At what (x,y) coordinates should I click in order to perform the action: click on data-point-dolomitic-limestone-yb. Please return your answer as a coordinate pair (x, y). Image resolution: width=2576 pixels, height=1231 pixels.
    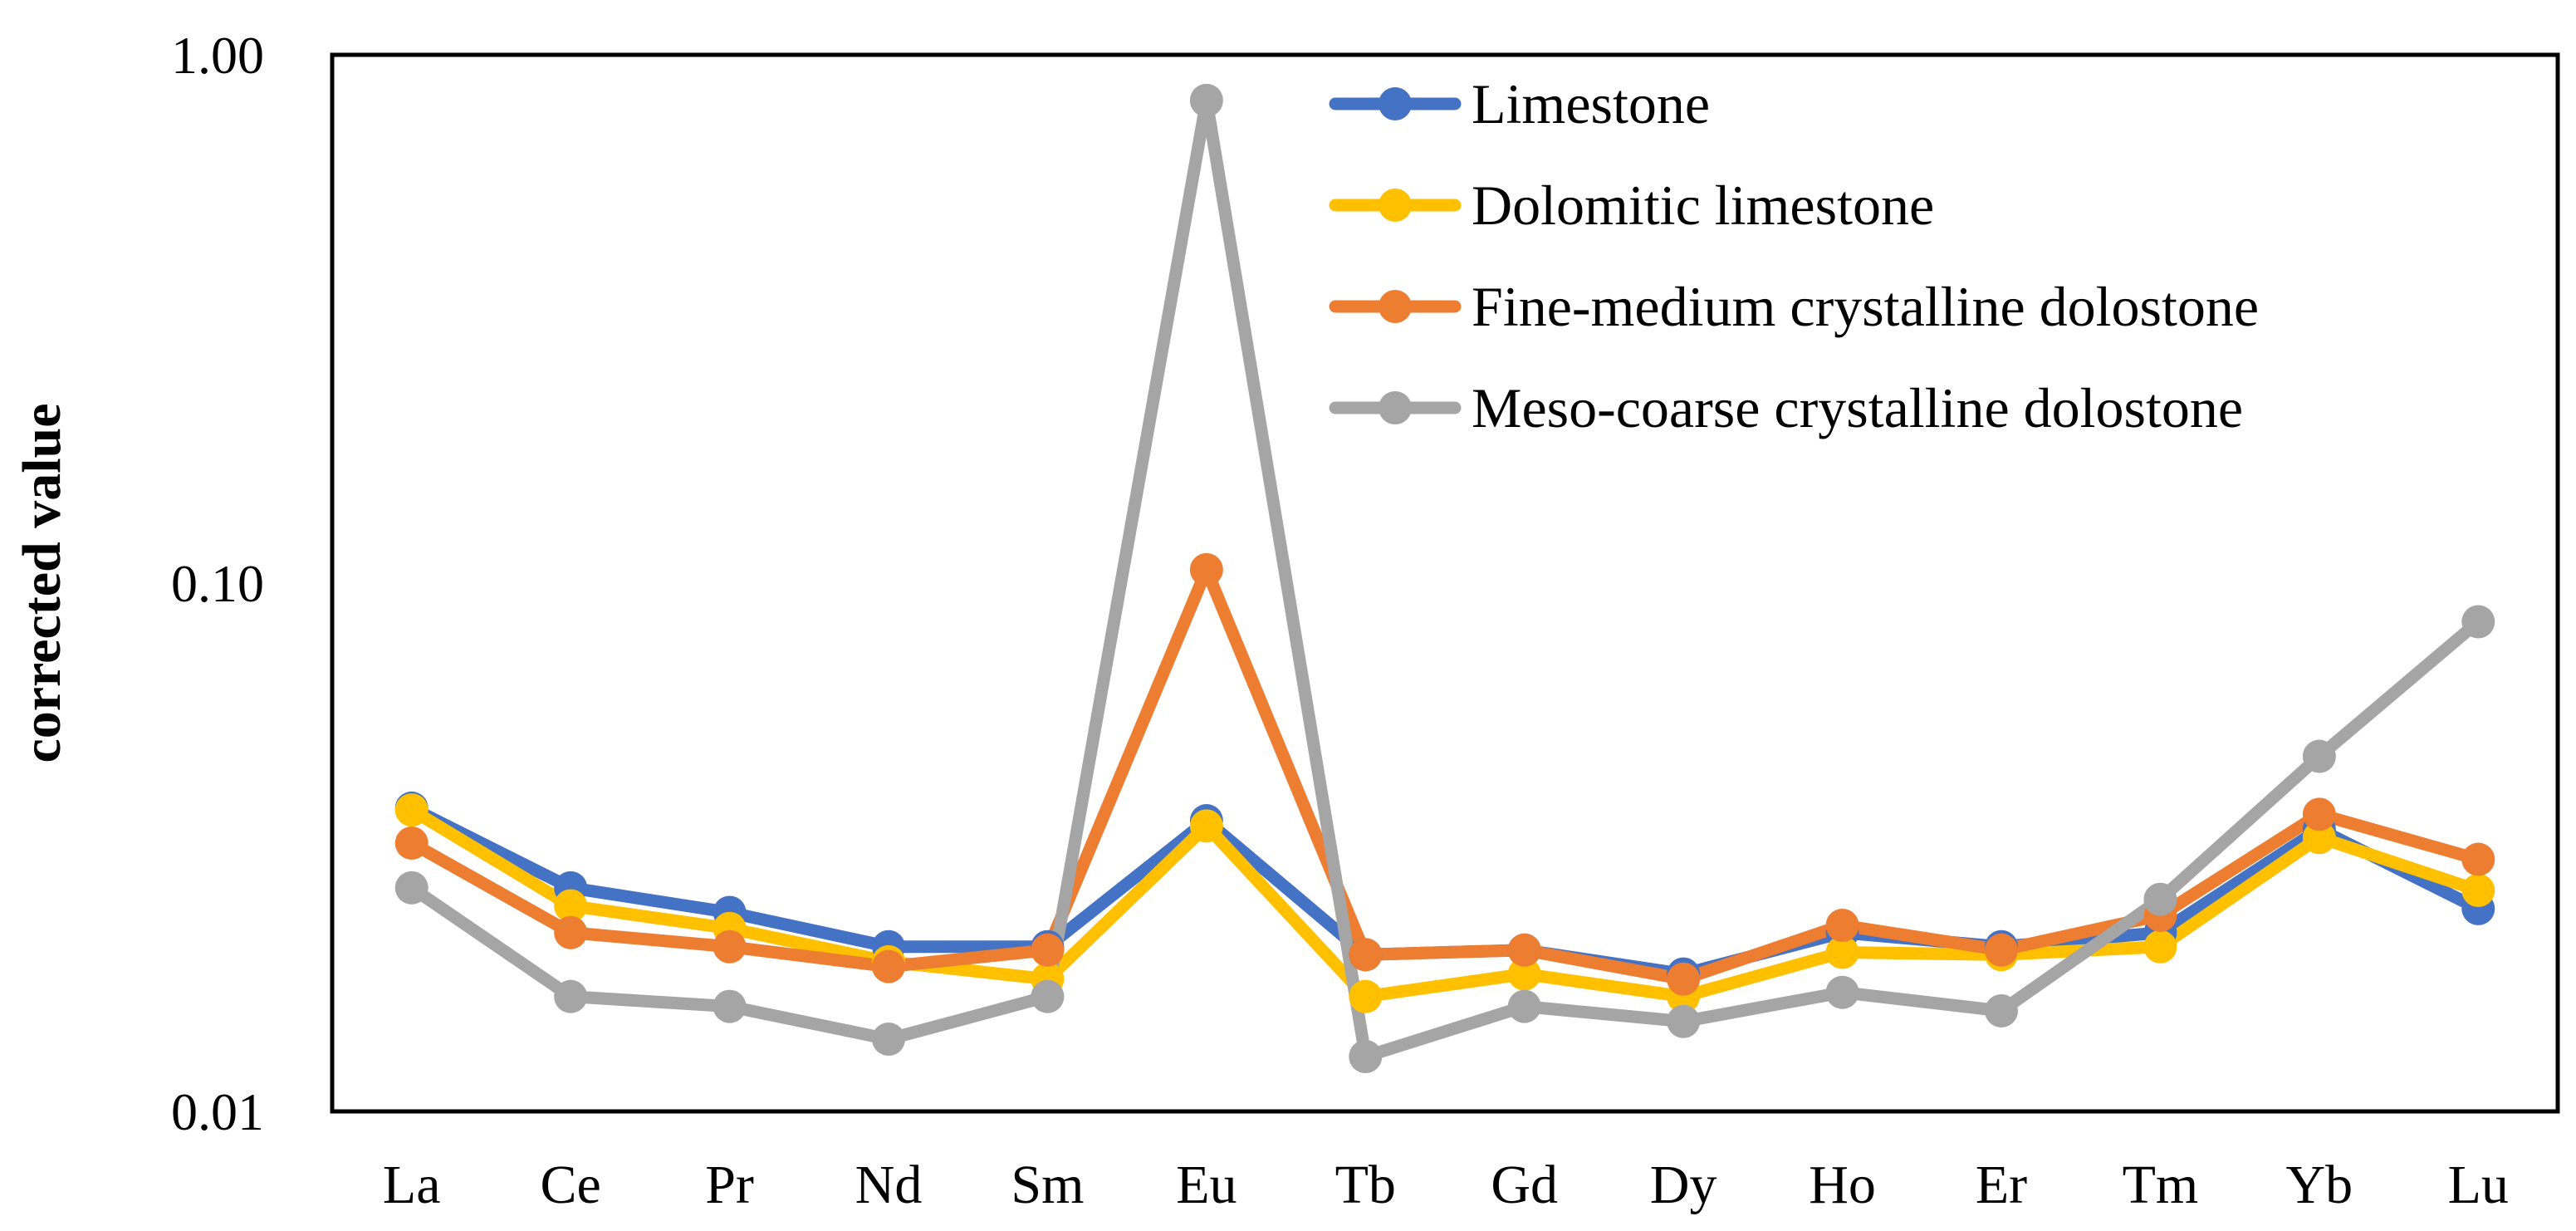
    Looking at the image, I should click on (2319, 838).